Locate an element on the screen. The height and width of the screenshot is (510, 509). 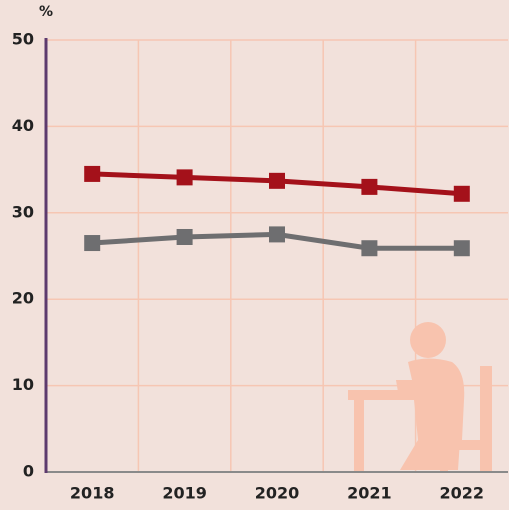
y-tick-label: 50 is located at coordinates (23, 39).